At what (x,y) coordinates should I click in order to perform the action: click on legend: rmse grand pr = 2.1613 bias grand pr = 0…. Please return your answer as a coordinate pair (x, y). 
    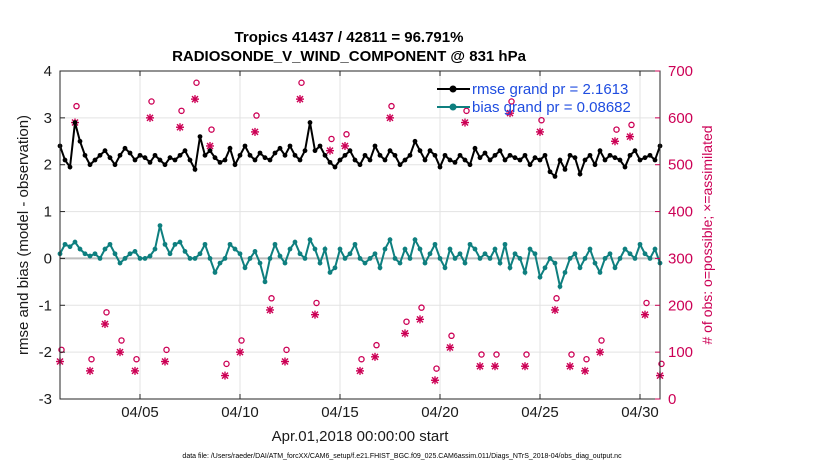
    Looking at the image, I should click on (534, 98).